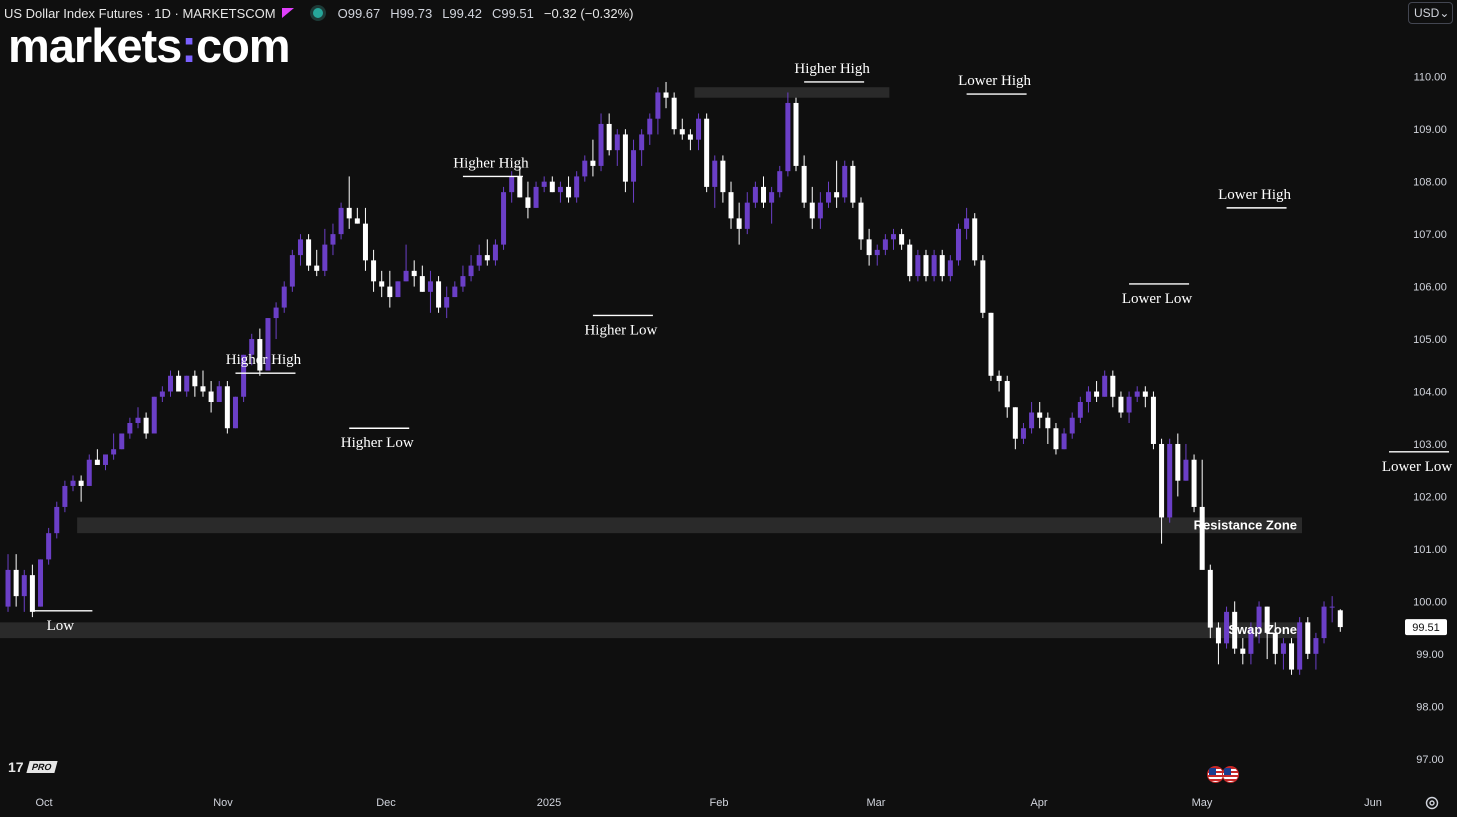 The height and width of the screenshot is (817, 1457). Describe the element at coordinates (243, 45) in the screenshot. I see `brand-name-right: com` at that location.